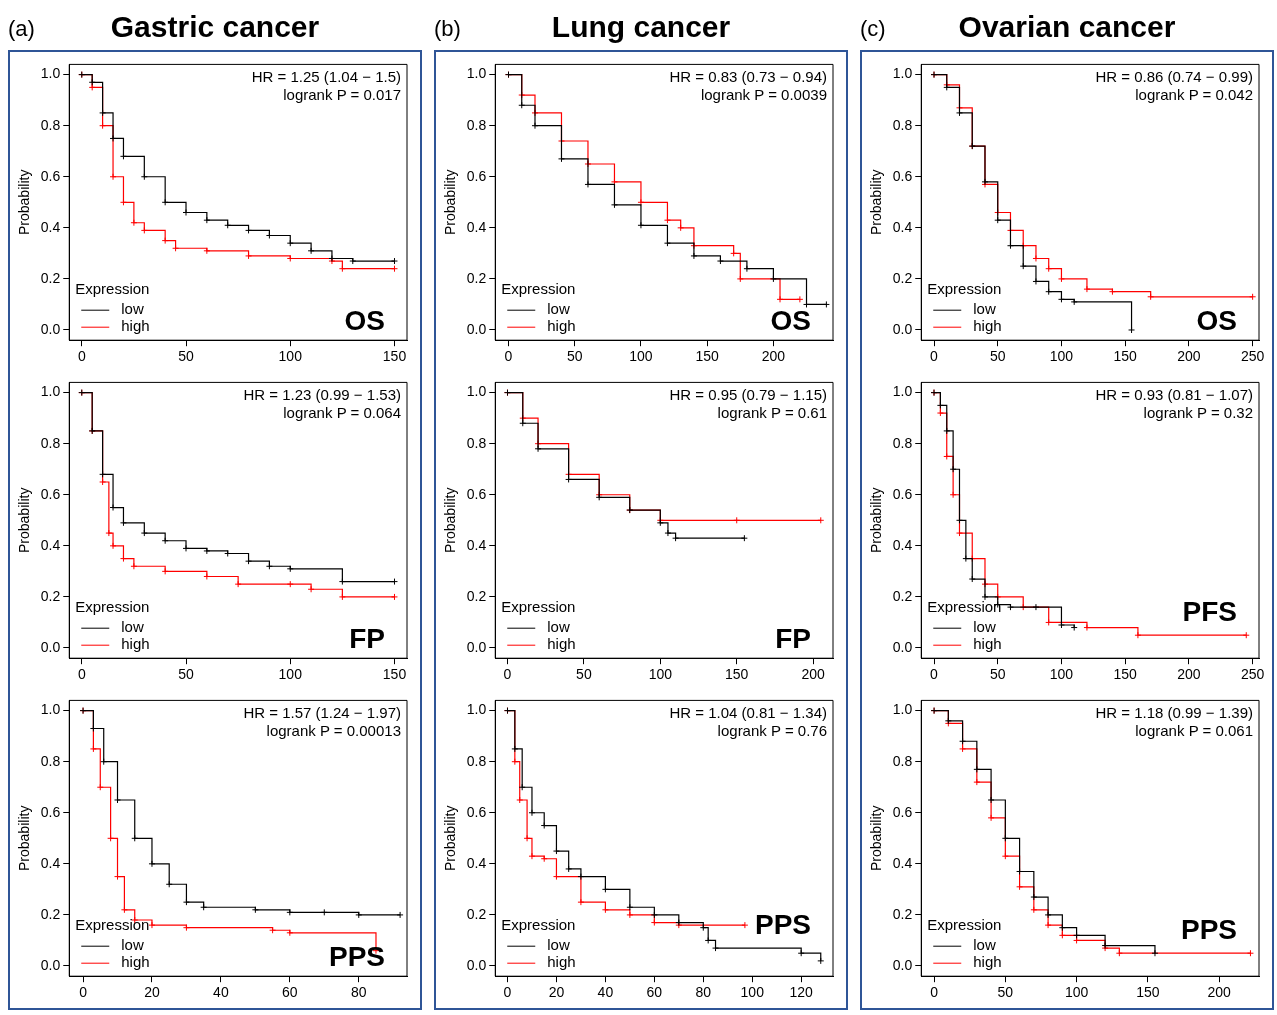 This screenshot has width=1277, height=1015. Describe the element at coordinates (1067, 26) in the screenshot. I see `chart-title: Ovarian cancer` at that location.